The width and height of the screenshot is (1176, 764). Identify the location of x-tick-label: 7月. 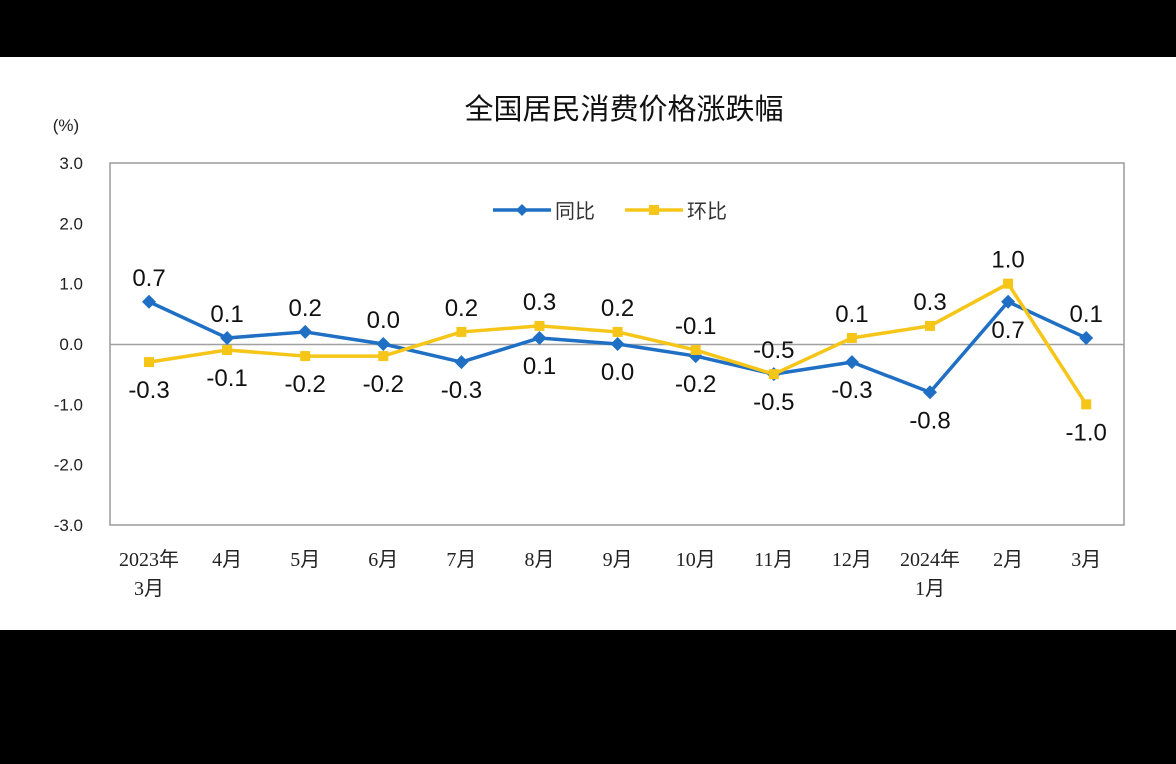
(461, 560).